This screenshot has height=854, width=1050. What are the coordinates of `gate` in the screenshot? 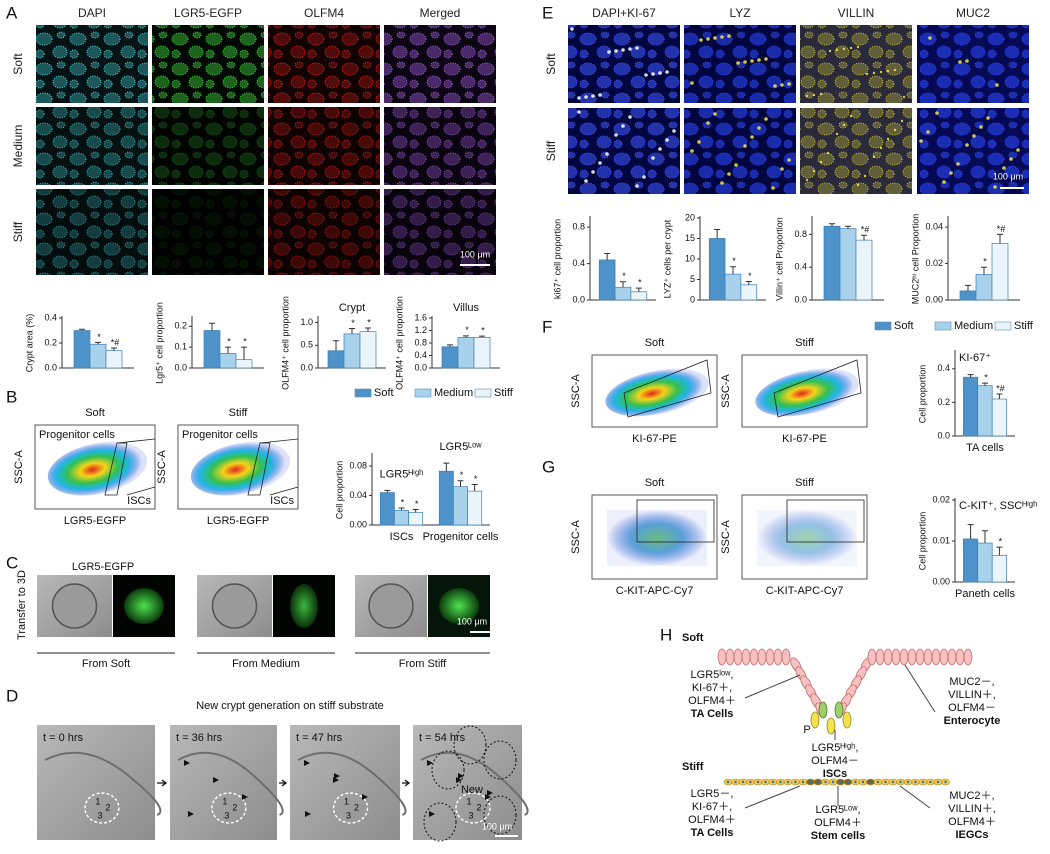 It's located at (284, 491).